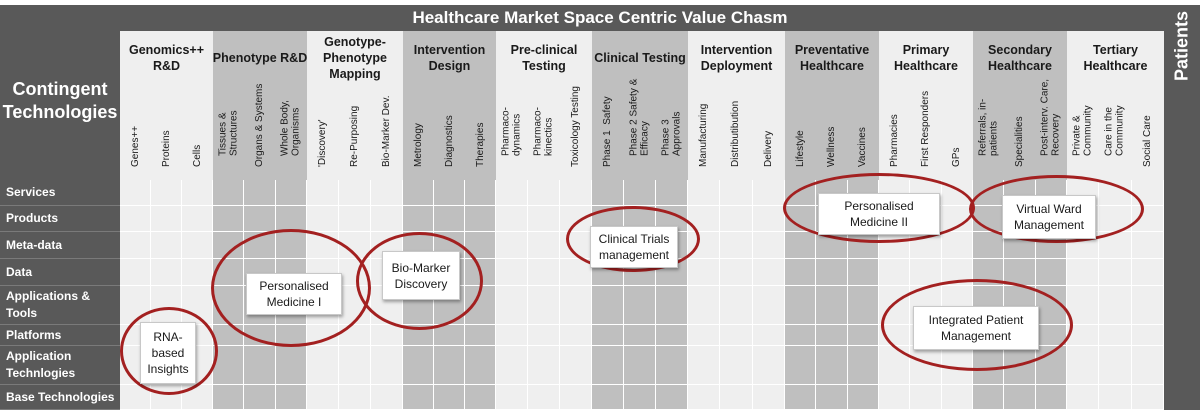 This screenshot has height=416, width=1200. Describe the element at coordinates (768, 148) in the screenshot. I see `subcolumn-label: Delivery` at that location.